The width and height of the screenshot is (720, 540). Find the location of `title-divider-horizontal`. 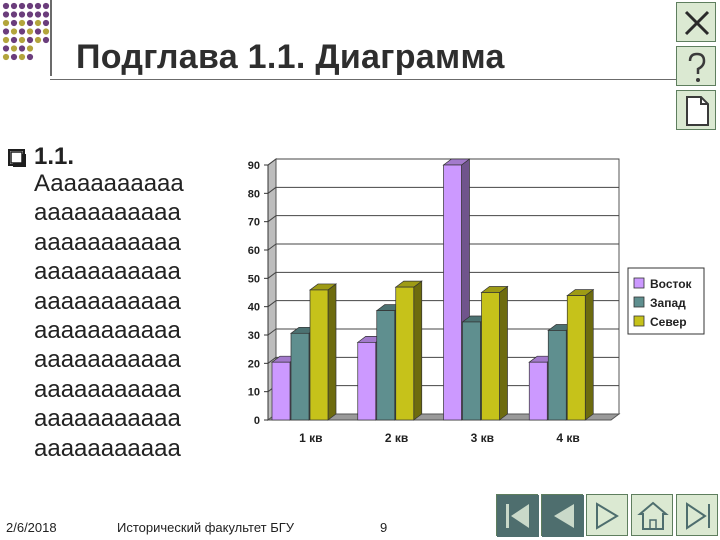

title-divider-horizontal is located at coordinates (380, 79).